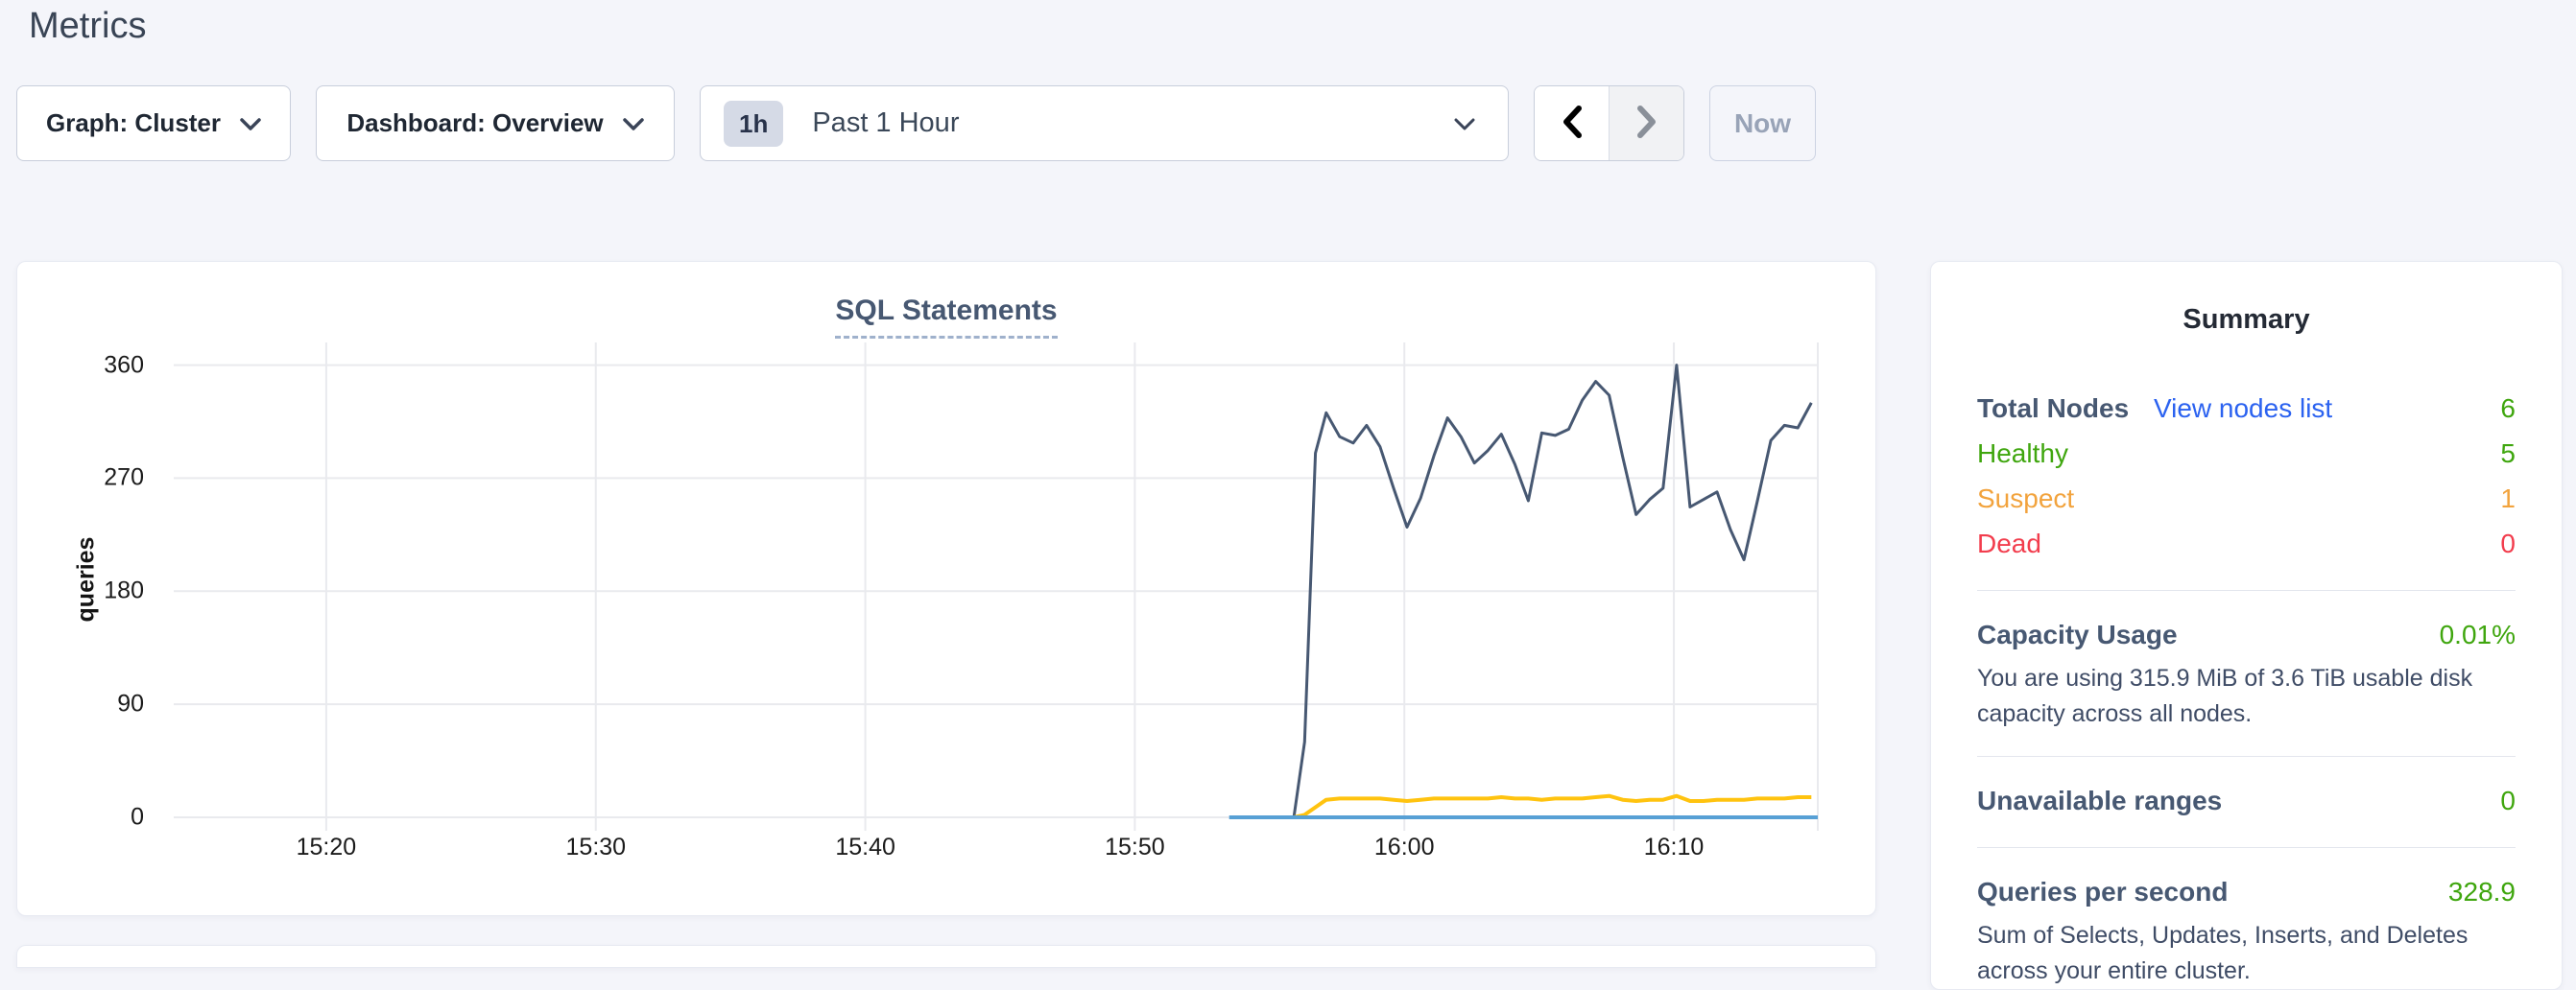 Image resolution: width=2576 pixels, height=990 pixels. What do you see at coordinates (326, 847) in the screenshot?
I see `x-tick-label: 15:20` at bounding box center [326, 847].